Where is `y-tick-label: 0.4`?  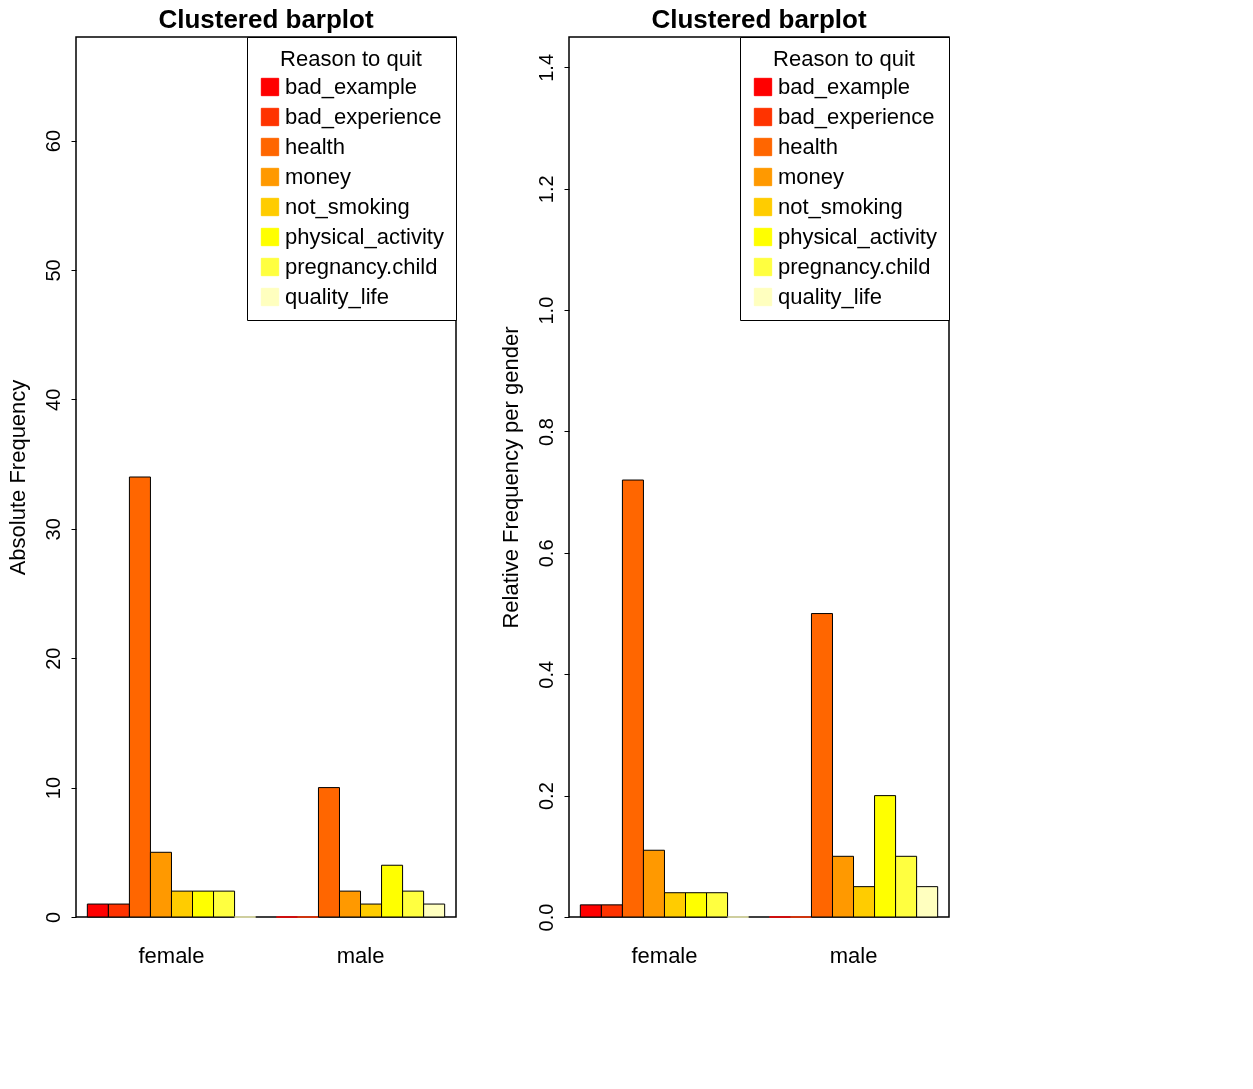
y-tick-label: 0.4 is located at coordinates (545, 674).